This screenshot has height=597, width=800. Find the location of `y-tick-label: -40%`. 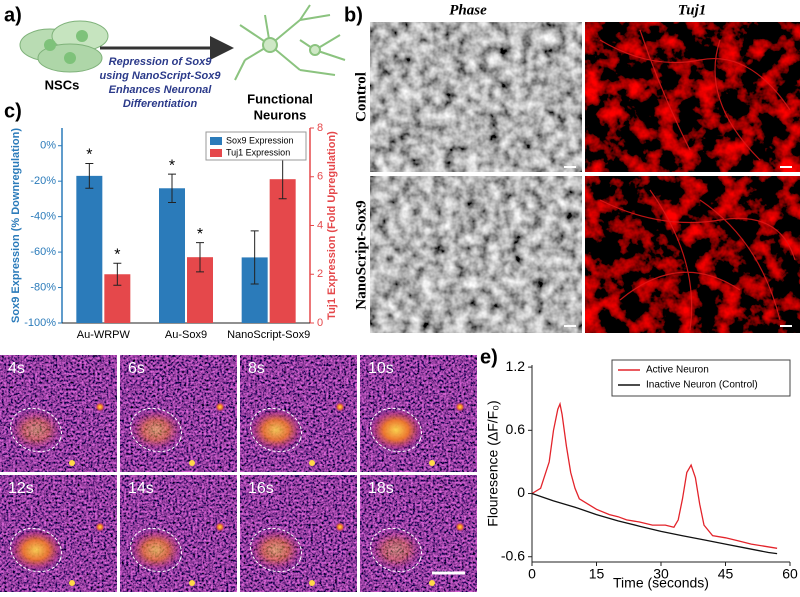

y-tick-label: -40% is located at coordinates (43, 217).